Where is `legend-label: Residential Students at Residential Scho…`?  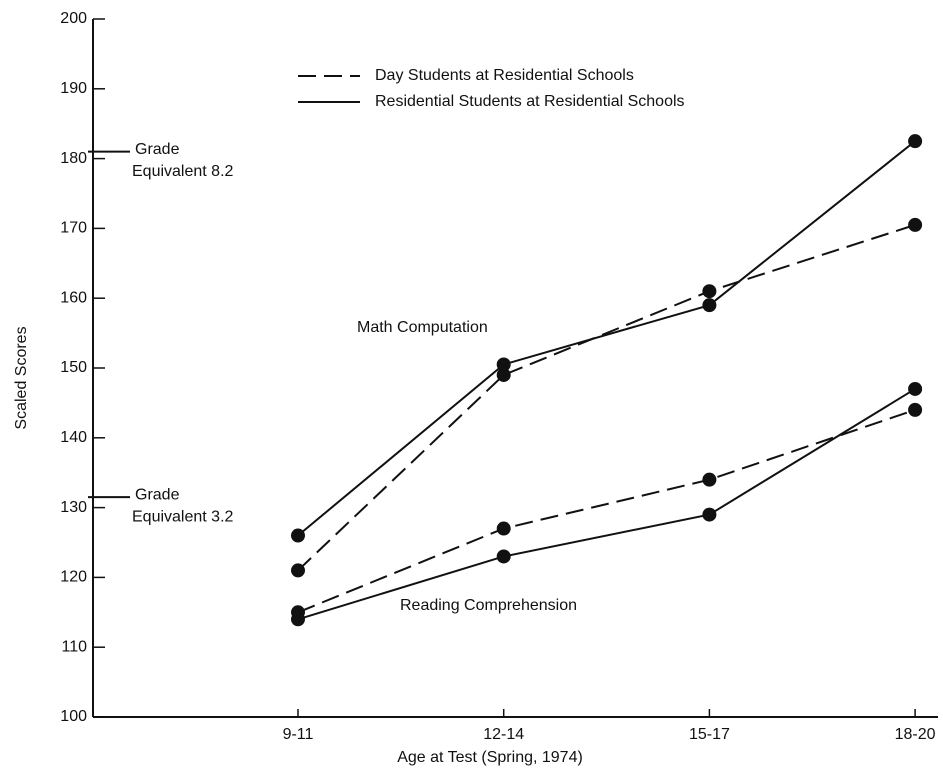 legend-label: Residential Students at Residential Scho… is located at coordinates (530, 101).